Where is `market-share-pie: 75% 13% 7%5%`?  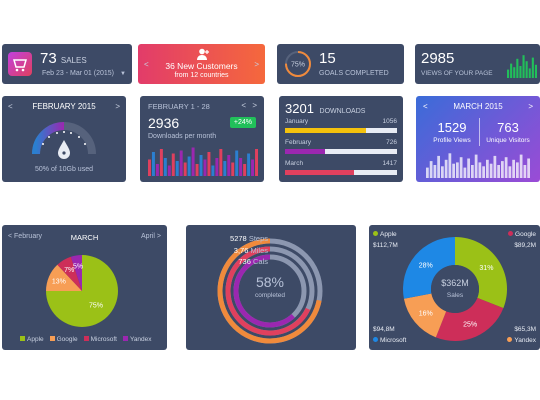 market-share-pie: 75% 13% 7%5% is located at coordinates (82, 291).